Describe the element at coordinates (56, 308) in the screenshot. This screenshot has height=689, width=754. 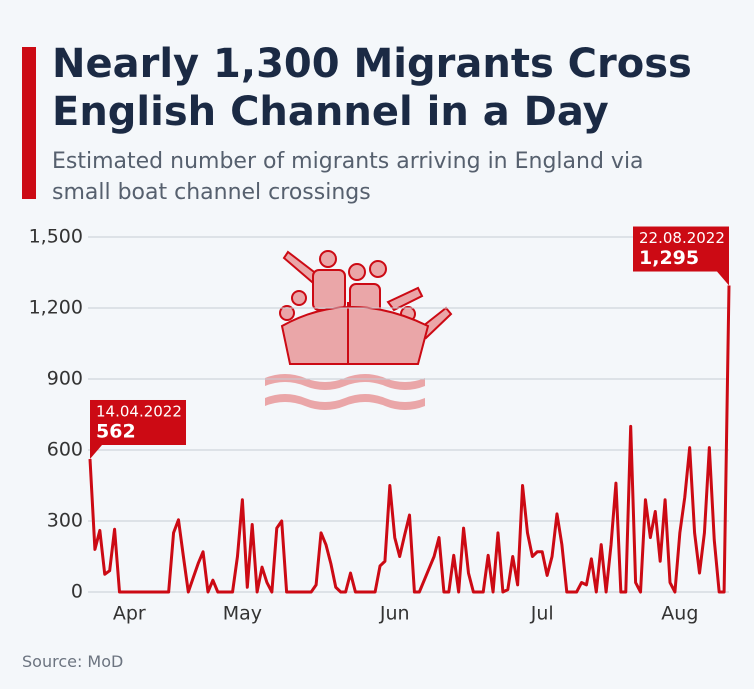
I see `y-tick-label: 1,200` at that location.